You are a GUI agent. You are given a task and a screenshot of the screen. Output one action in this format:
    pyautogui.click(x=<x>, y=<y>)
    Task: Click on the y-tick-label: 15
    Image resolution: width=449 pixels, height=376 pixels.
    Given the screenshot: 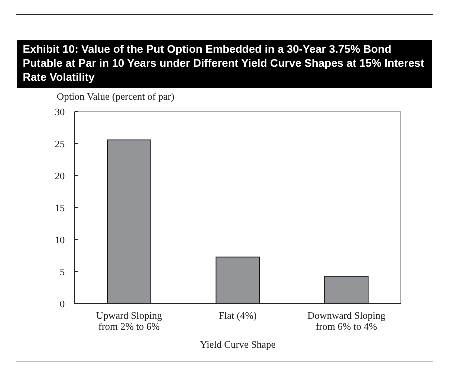 What is the action you would take?
    pyautogui.click(x=60, y=209)
    